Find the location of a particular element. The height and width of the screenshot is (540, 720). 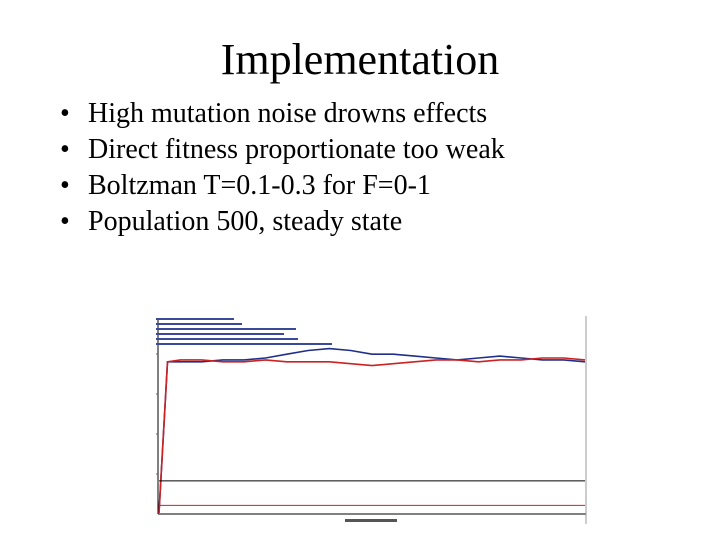

bullet-item: • High mutation noise drowns effects is located at coordinates (282, 114).